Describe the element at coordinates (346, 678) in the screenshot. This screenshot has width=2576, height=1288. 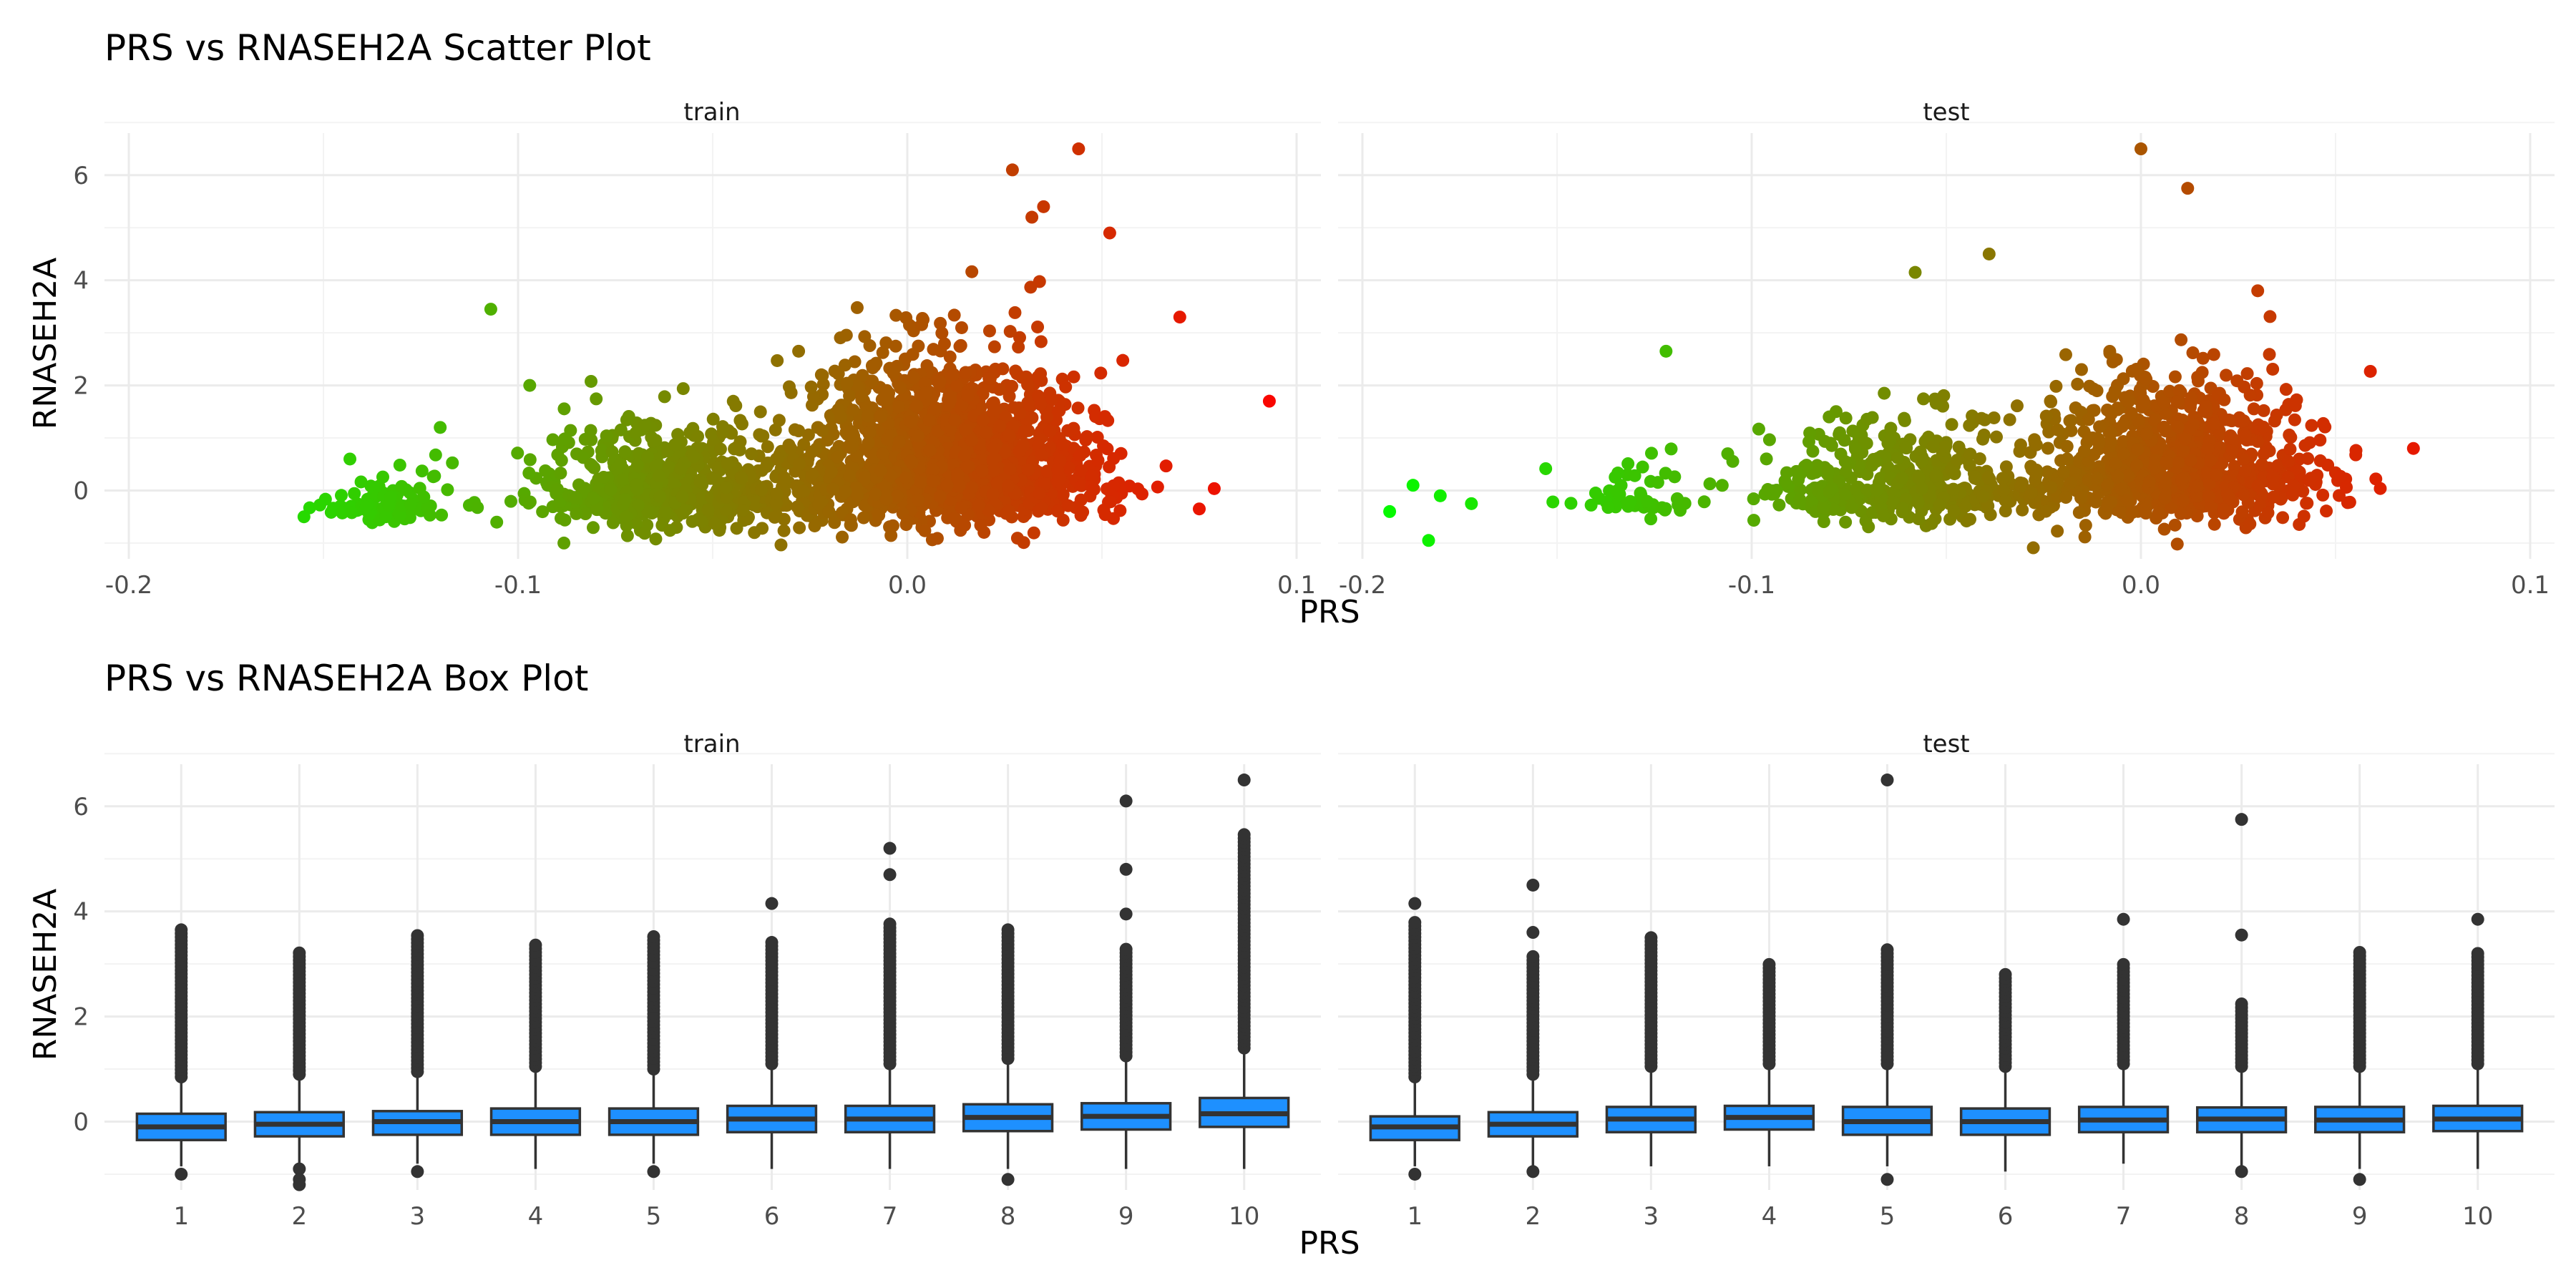
I see `box-title: PRS vs RNASEH2A Box Plot` at that location.